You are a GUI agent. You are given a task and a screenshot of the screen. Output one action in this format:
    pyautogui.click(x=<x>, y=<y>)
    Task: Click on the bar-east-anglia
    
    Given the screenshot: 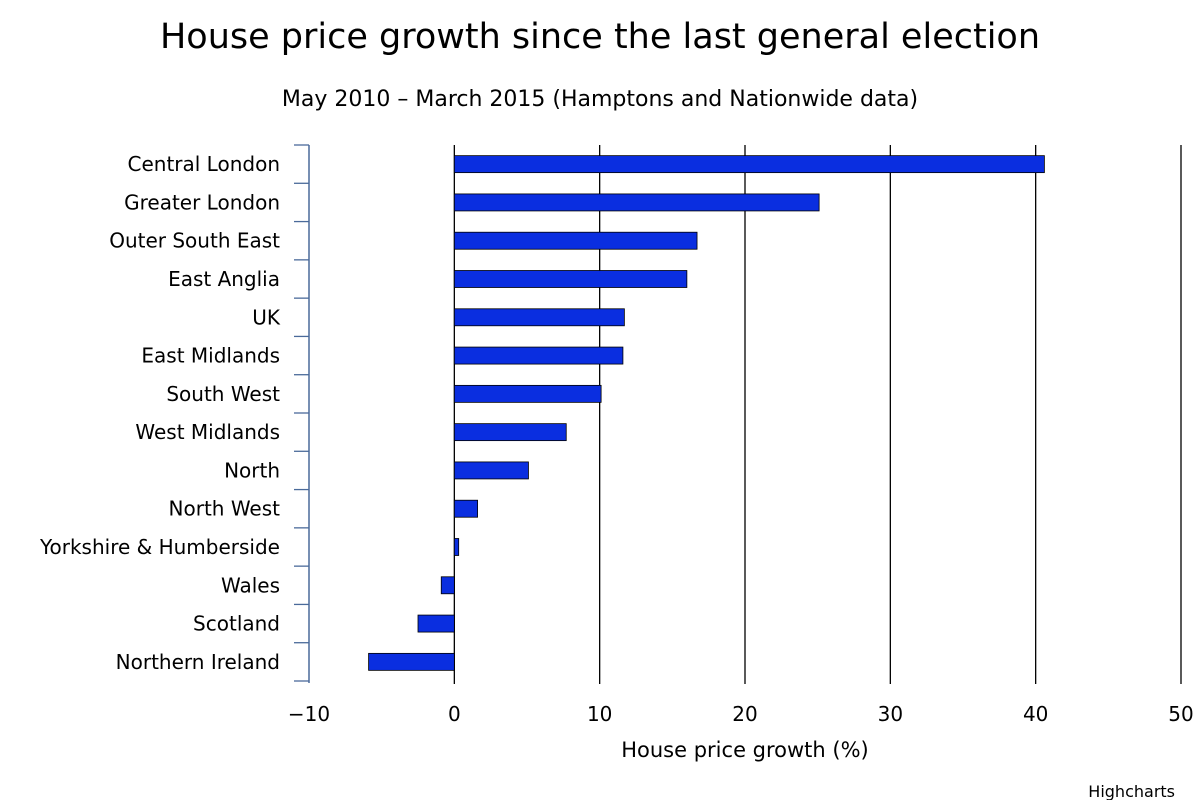 What is the action you would take?
    pyautogui.click(x=570, y=279)
    